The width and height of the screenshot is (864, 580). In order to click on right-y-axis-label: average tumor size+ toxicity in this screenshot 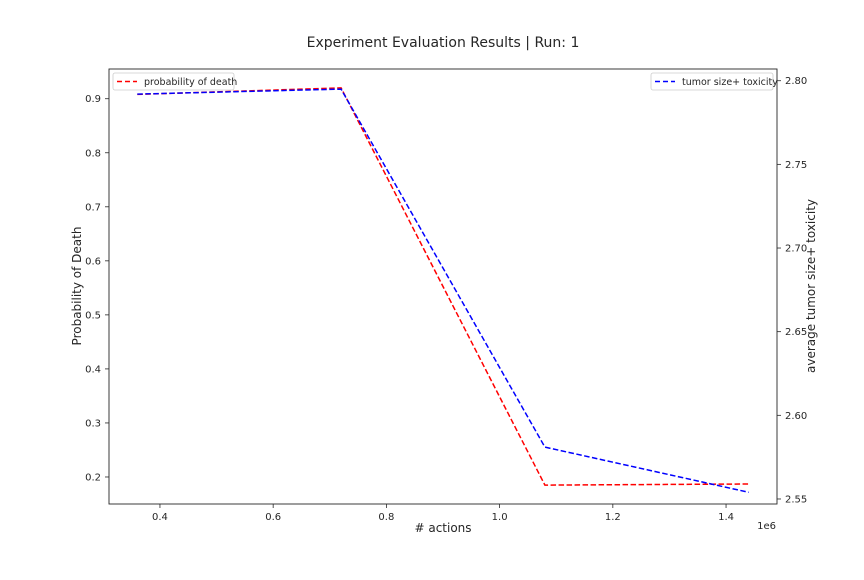, I will do `click(811, 286)`.